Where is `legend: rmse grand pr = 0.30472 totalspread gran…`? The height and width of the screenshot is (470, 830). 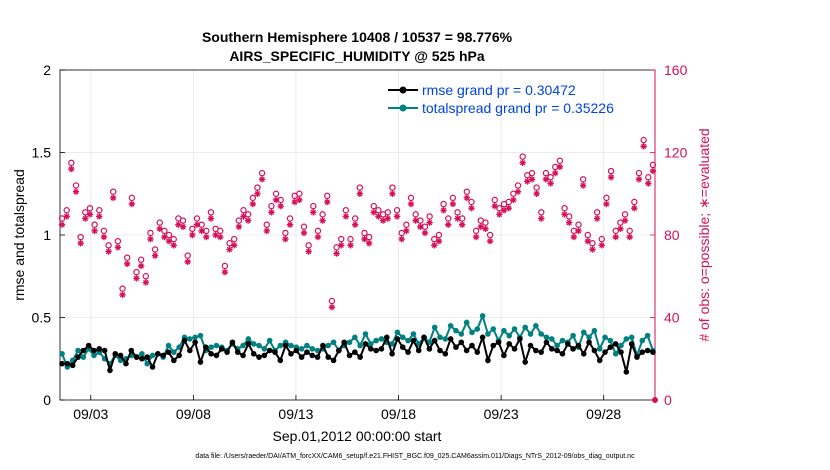 legend: rmse grand pr = 0.30472 totalspread gran… is located at coordinates (501, 99).